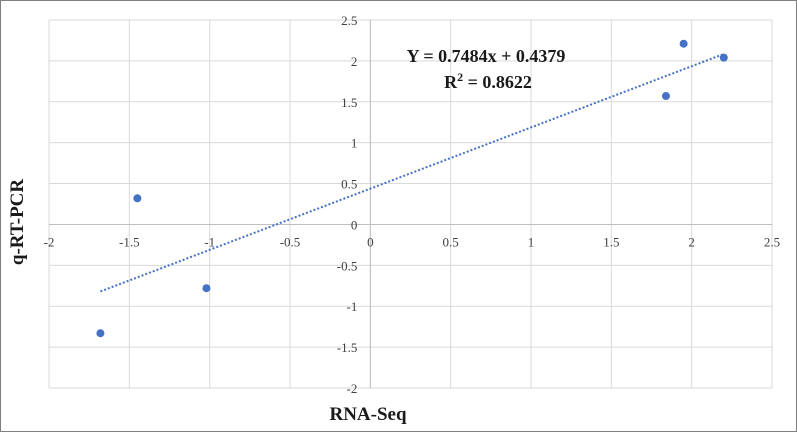 The height and width of the screenshot is (432, 797). I want to click on x-tick-label: 1.5, so click(611, 241).